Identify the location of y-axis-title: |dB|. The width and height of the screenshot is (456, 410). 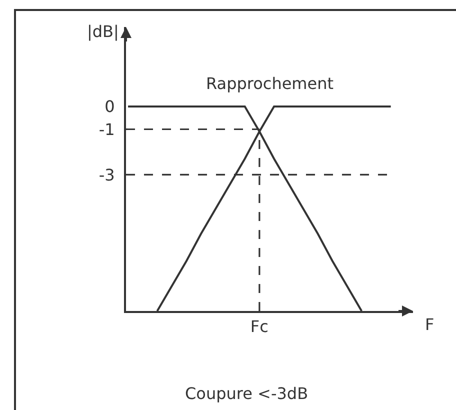
(103, 31).